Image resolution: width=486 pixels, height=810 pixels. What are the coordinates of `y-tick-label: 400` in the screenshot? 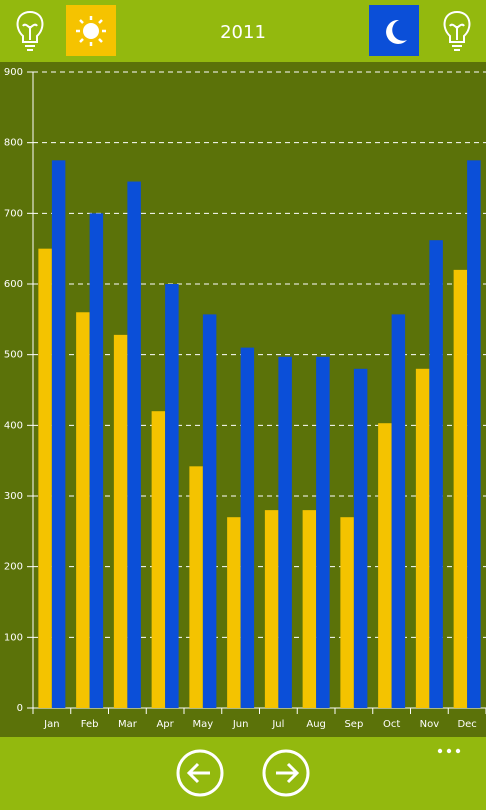 It's located at (13, 425).